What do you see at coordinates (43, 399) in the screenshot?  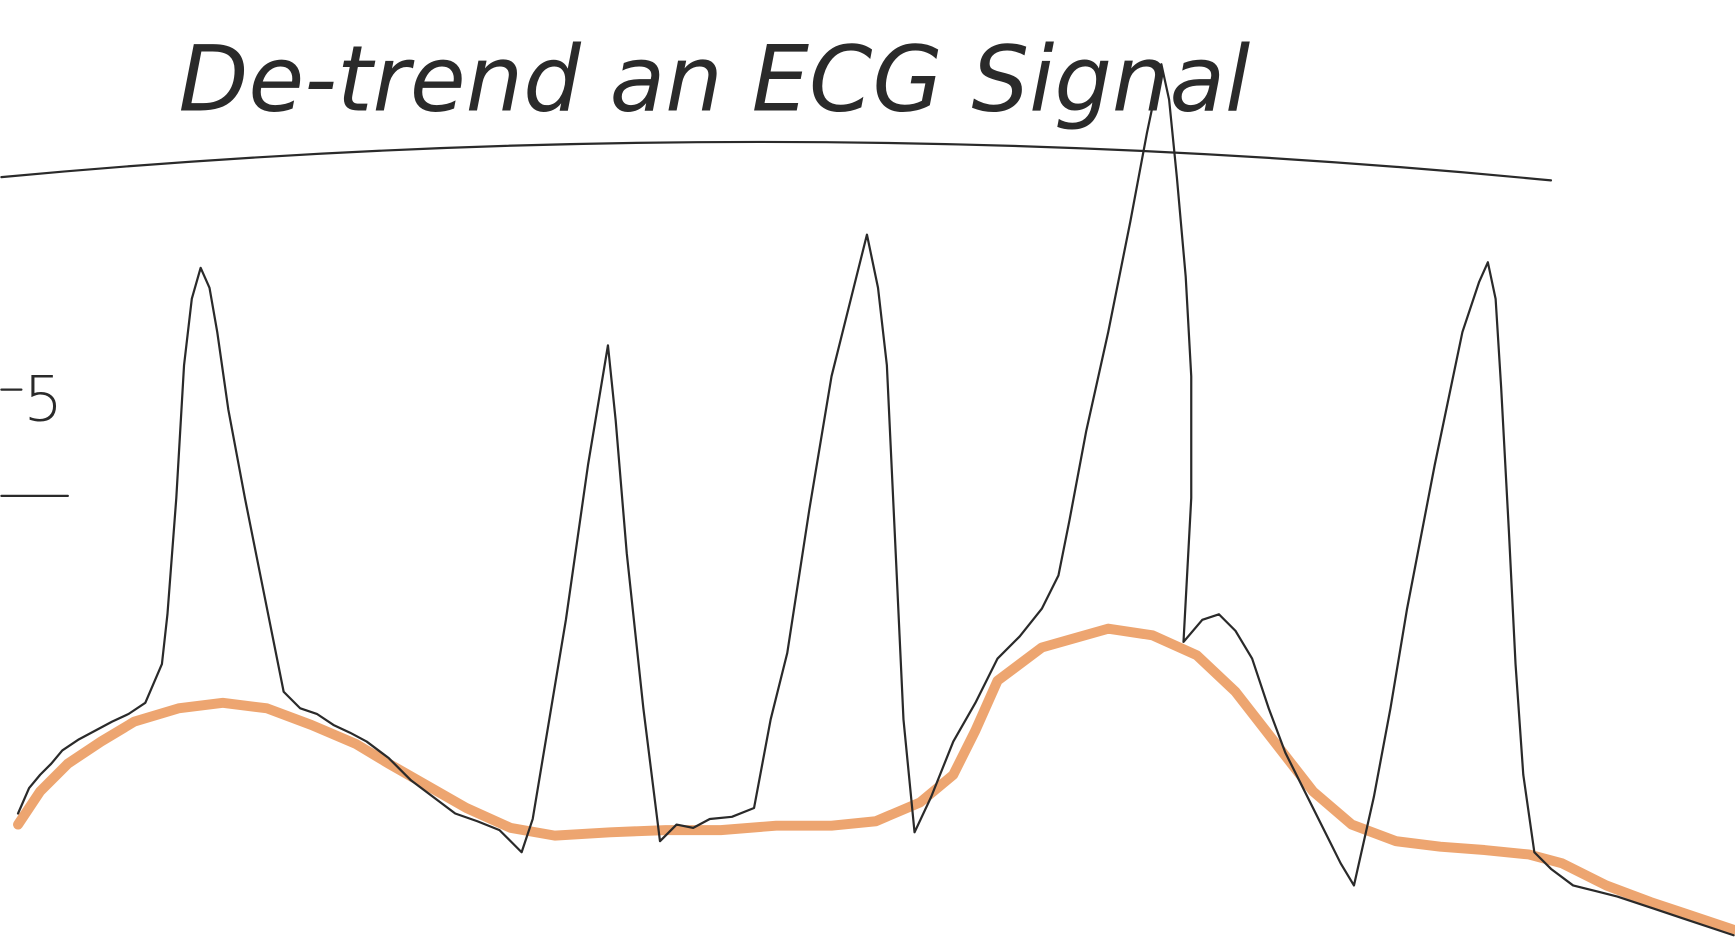 I see `side-label: 5` at bounding box center [43, 399].